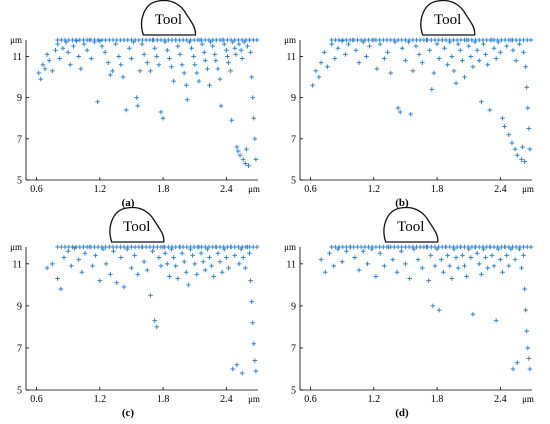  I want to click on tool-label: Tool, so click(447, 20).